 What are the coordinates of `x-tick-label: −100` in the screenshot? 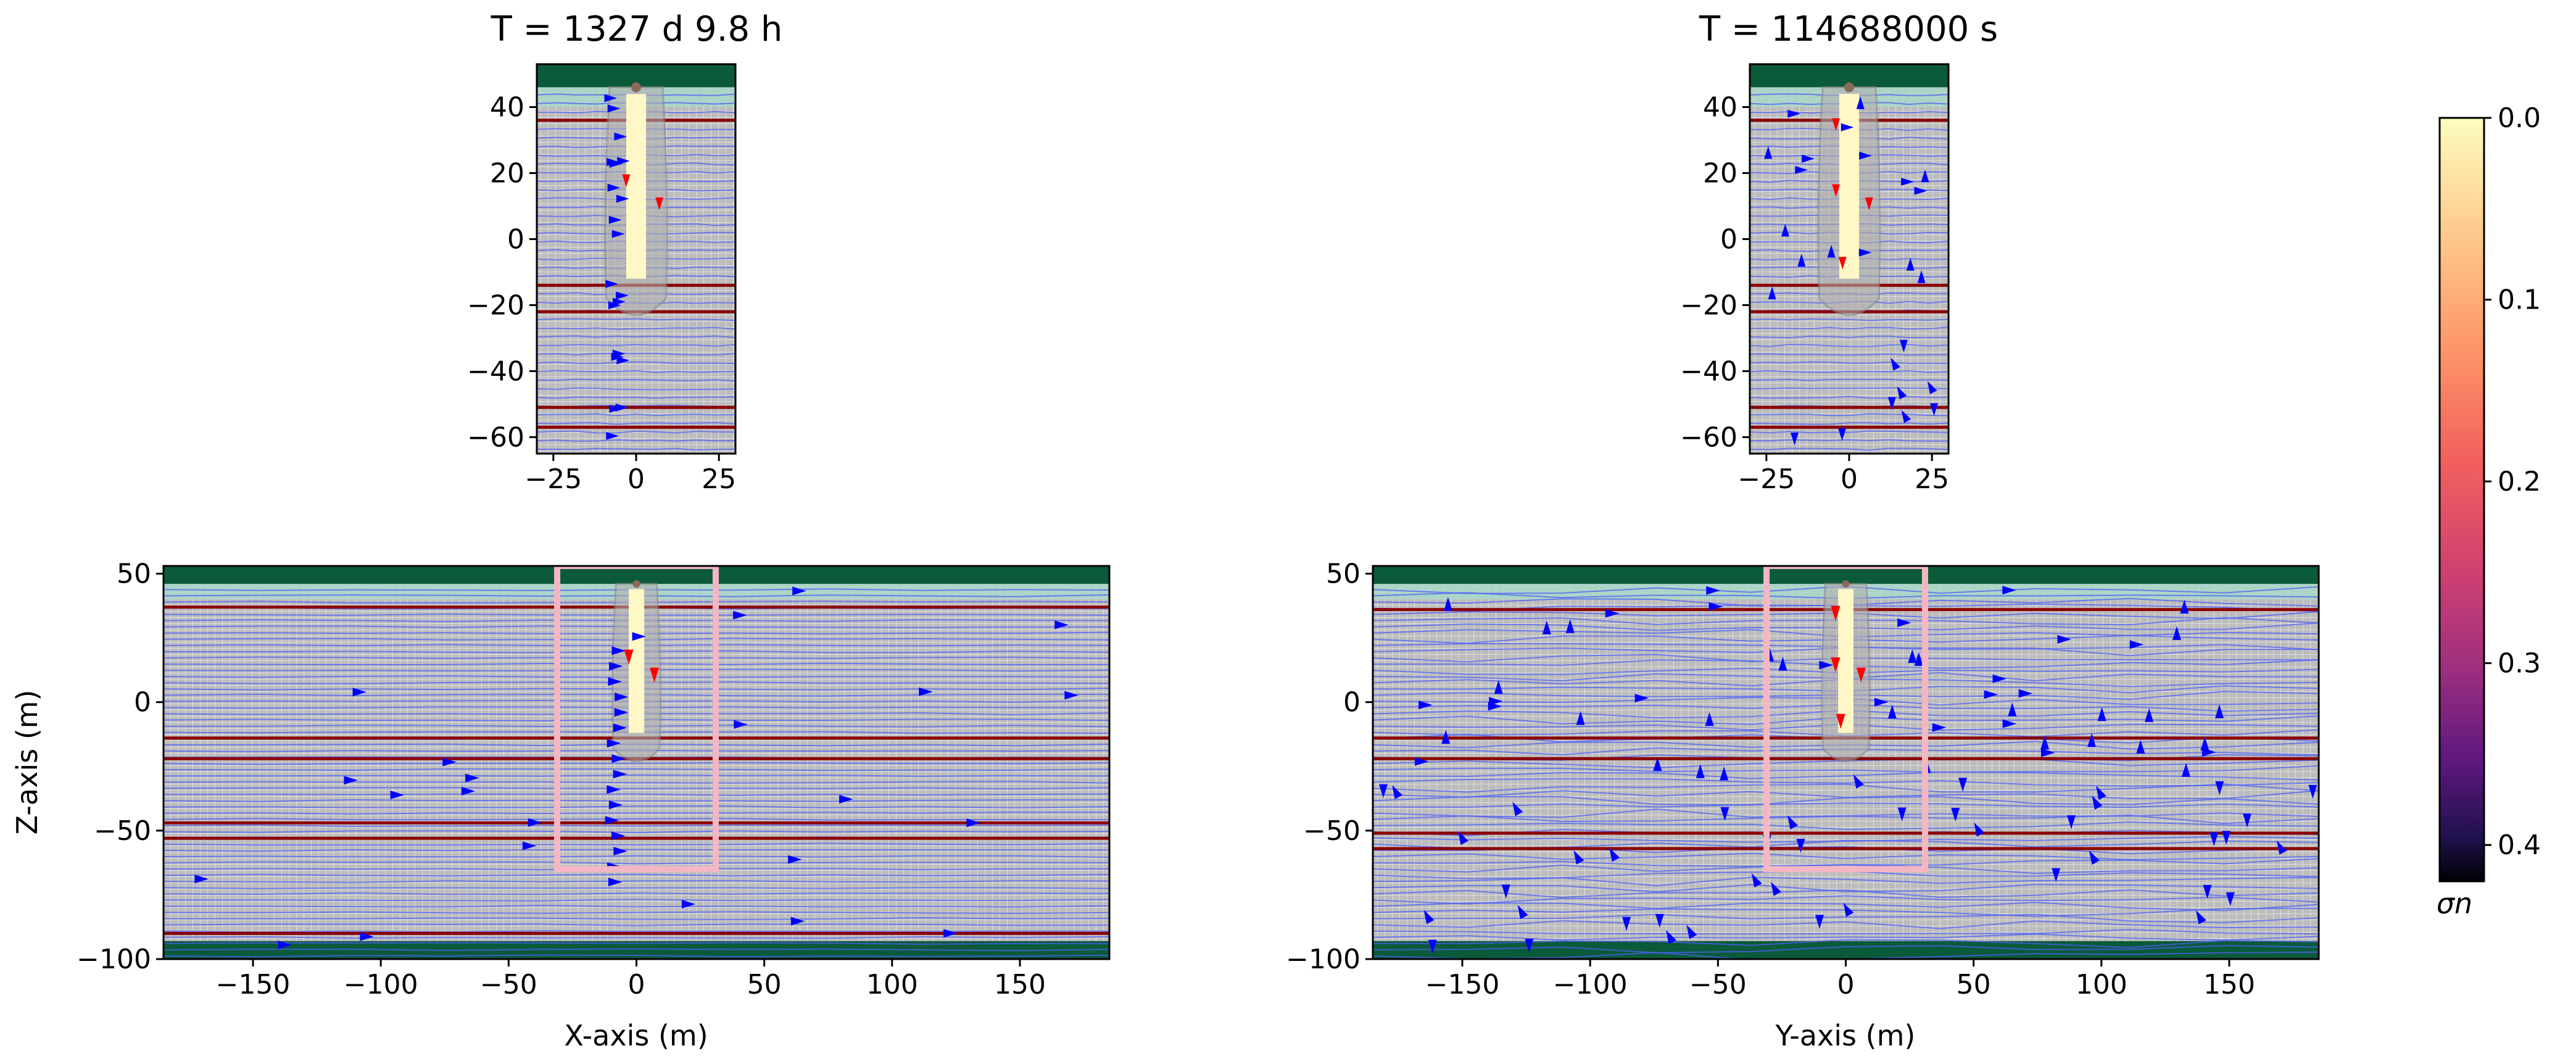 It's located at (1590, 984).